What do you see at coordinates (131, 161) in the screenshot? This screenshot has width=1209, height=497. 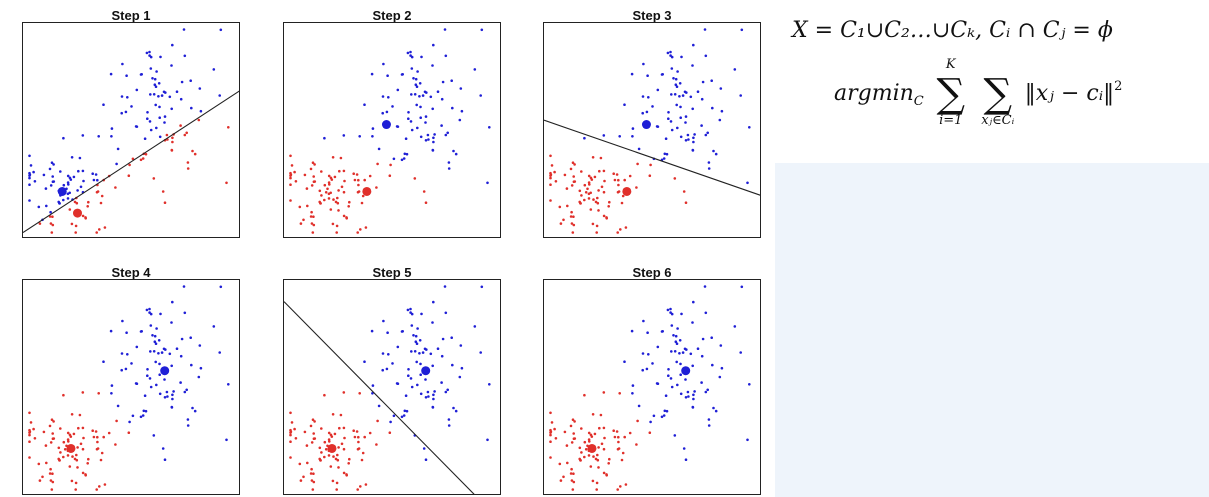 I see `decision-boundary` at bounding box center [131, 161].